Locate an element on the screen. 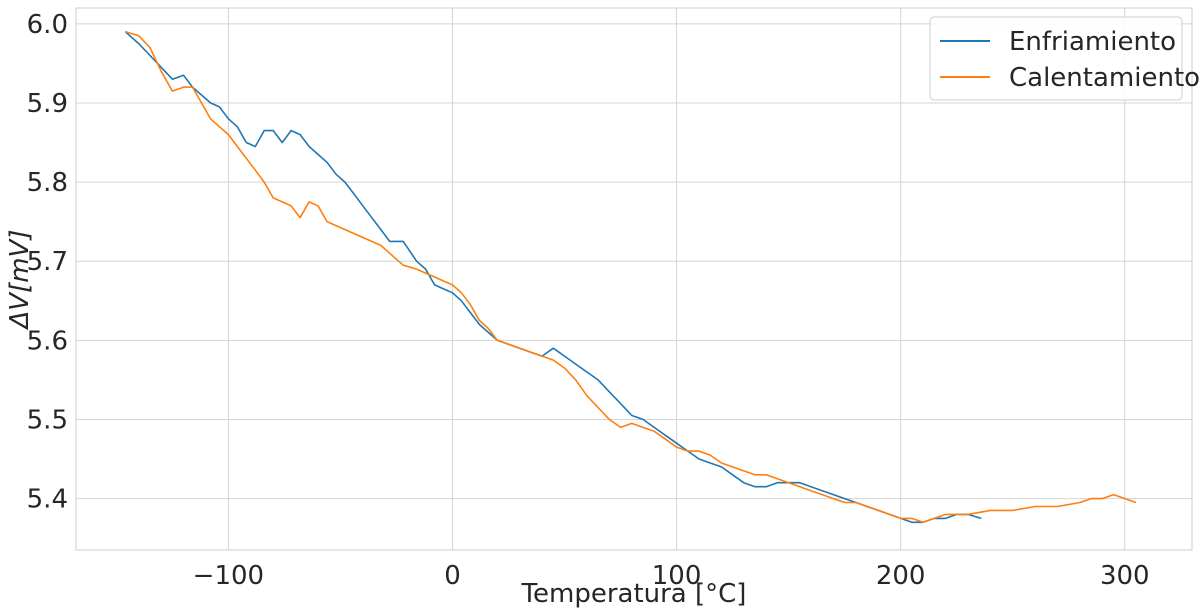 The image size is (1199, 613). y-tick-label: 5.5 is located at coordinates (47, 420).